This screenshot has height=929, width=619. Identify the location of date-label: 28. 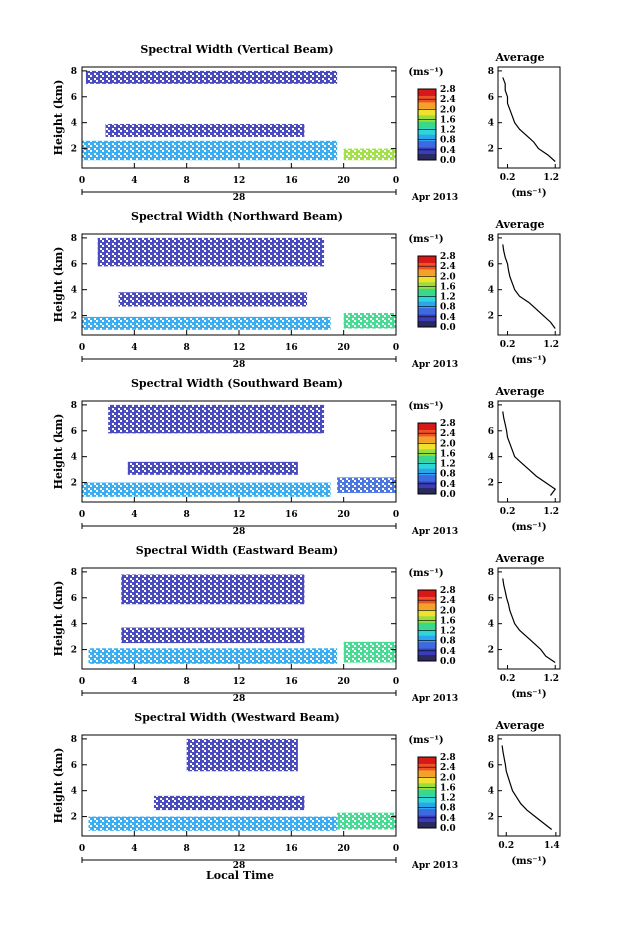
(239, 198).